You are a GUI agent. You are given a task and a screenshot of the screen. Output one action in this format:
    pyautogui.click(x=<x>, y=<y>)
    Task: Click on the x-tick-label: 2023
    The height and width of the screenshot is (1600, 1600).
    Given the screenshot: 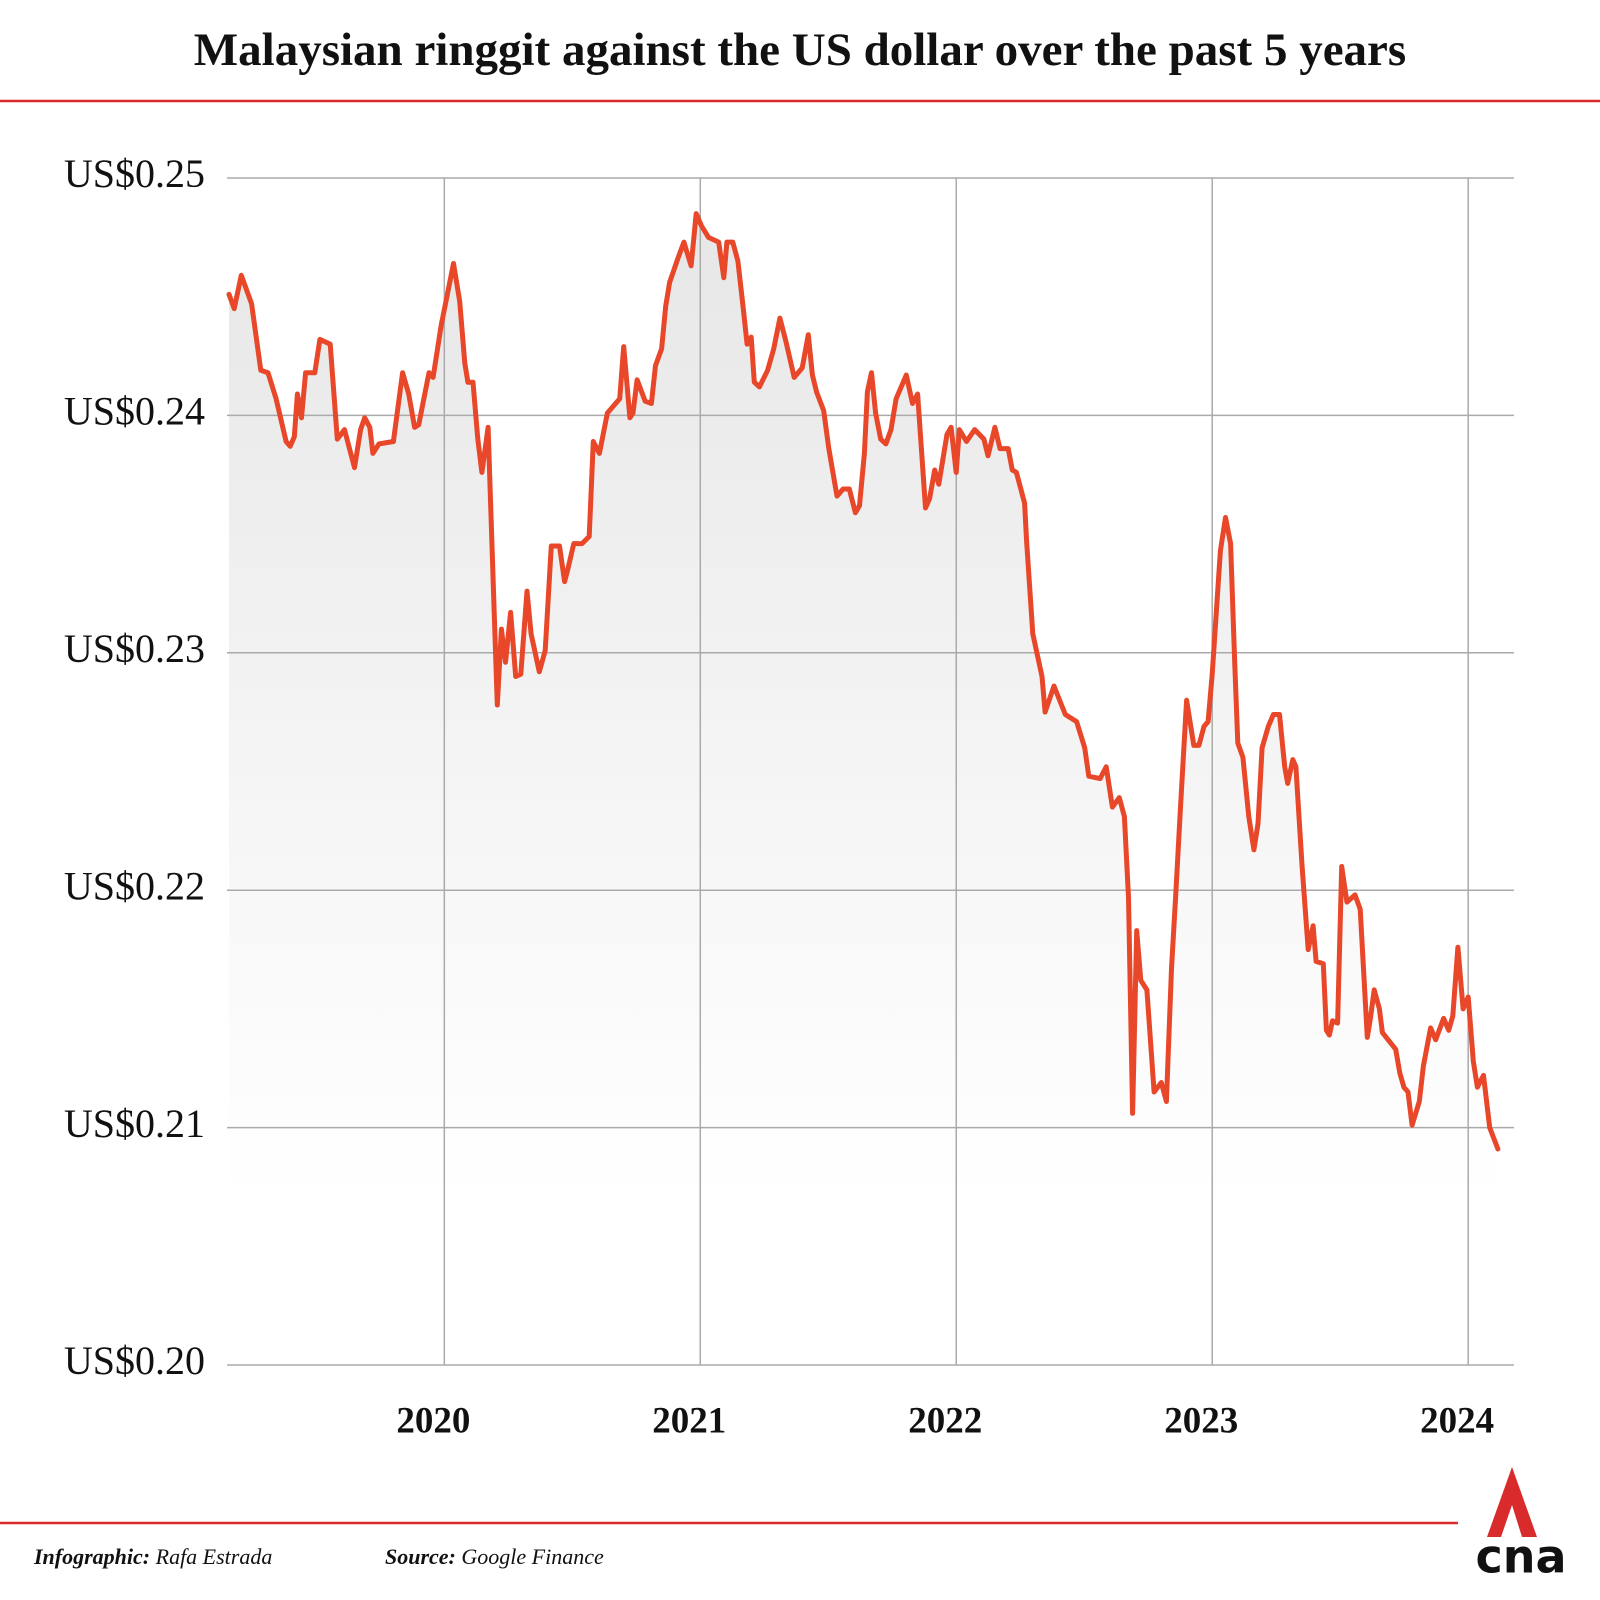 What is the action you would take?
    pyautogui.click(x=1201, y=1420)
    